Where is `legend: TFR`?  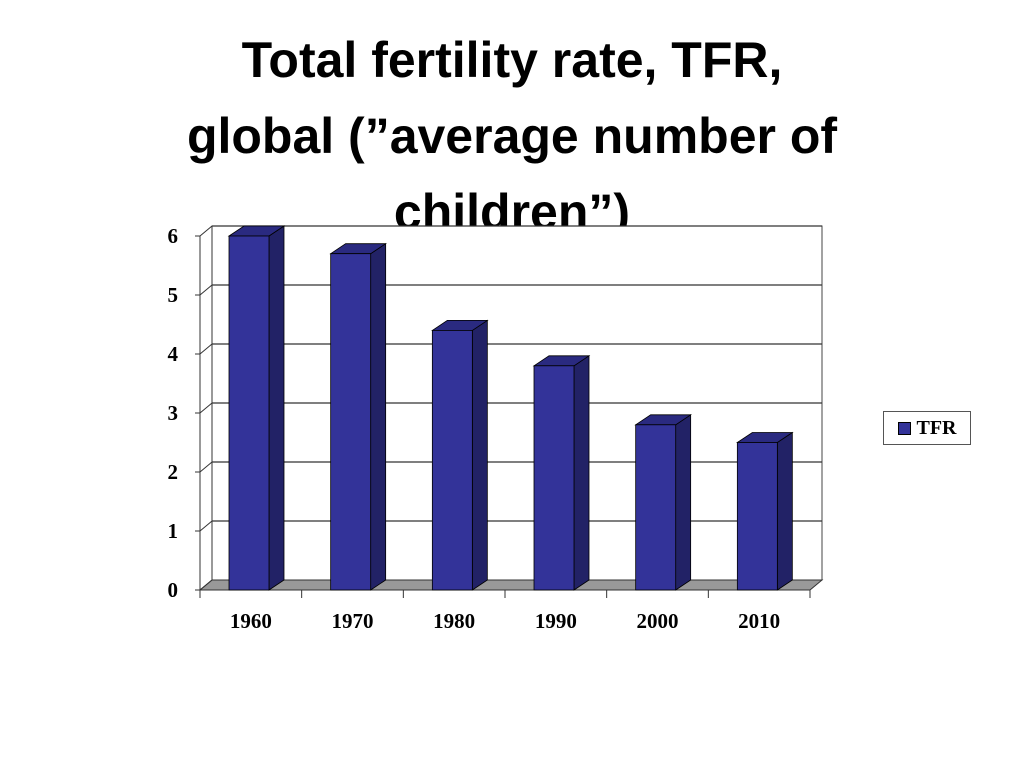
legend: TFR is located at coordinates (927, 428).